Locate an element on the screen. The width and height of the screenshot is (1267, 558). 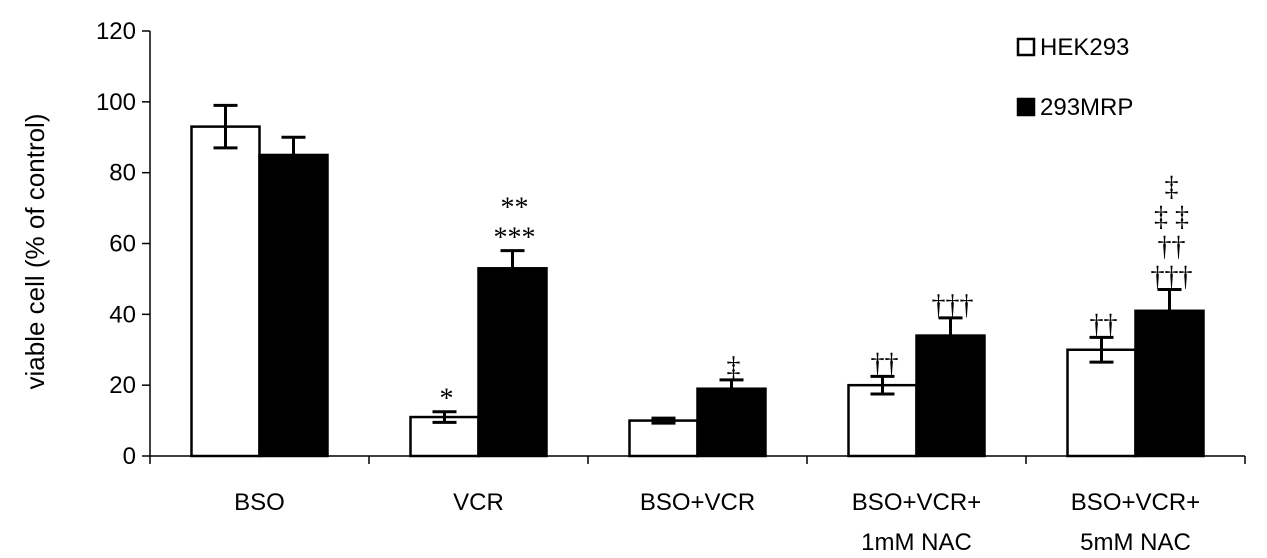
legend: HEK293 293MRP is located at coordinates (1074, 77).